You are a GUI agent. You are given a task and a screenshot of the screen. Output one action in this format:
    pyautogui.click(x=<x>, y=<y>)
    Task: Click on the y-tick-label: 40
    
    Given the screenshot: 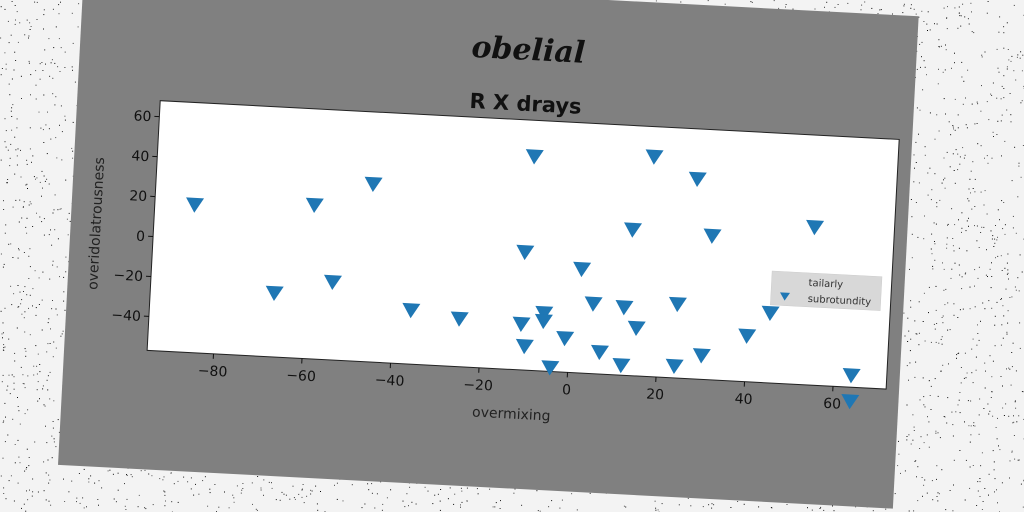 What is the action you would take?
    pyautogui.click(x=140, y=156)
    